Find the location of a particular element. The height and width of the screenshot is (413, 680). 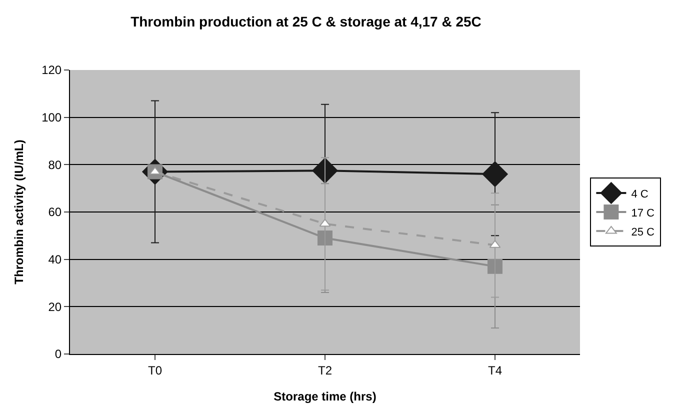

y-tick-label: 40 is located at coordinates (55, 259).